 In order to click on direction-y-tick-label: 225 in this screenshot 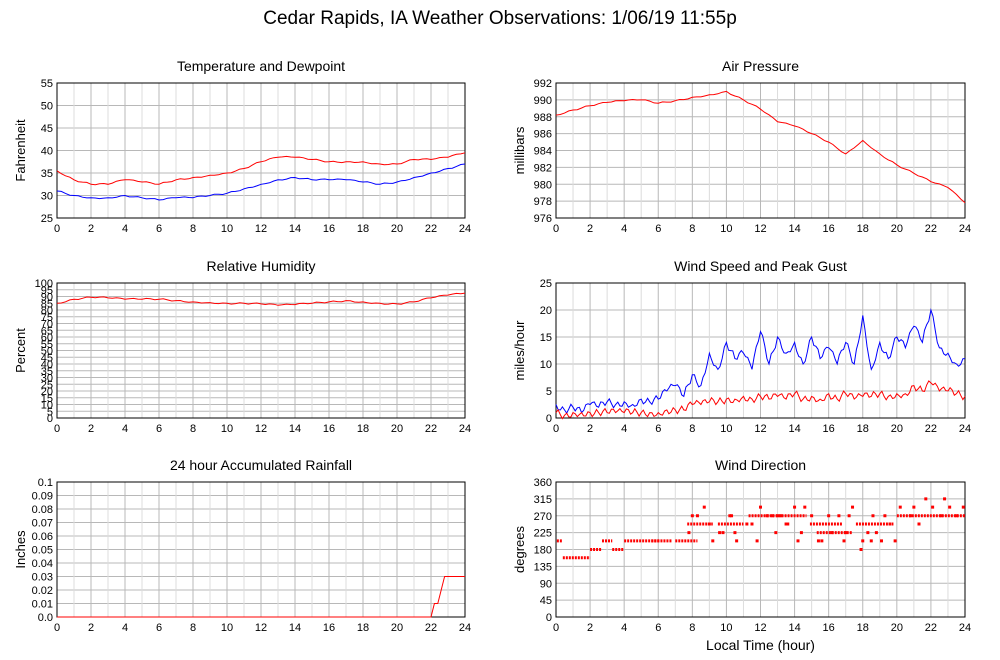, I will do `click(543, 534)`.